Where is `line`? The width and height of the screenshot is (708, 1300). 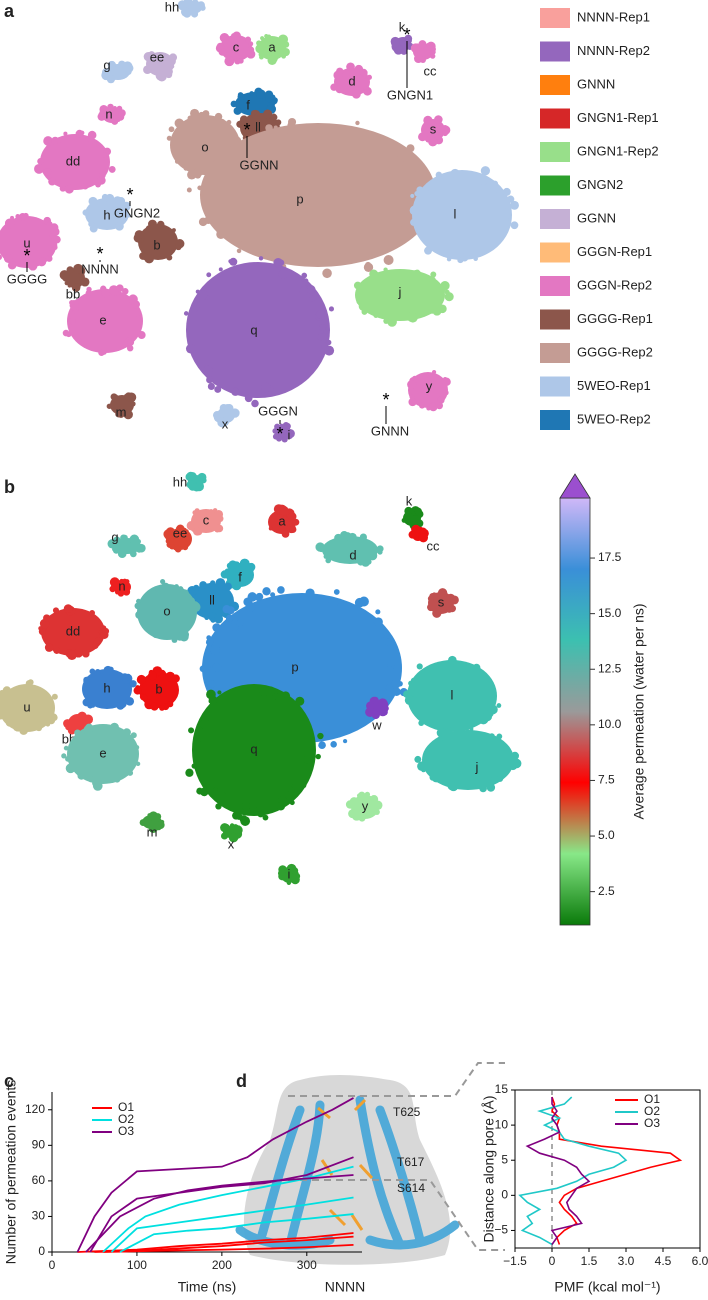 line is located at coordinates (236, 1233).